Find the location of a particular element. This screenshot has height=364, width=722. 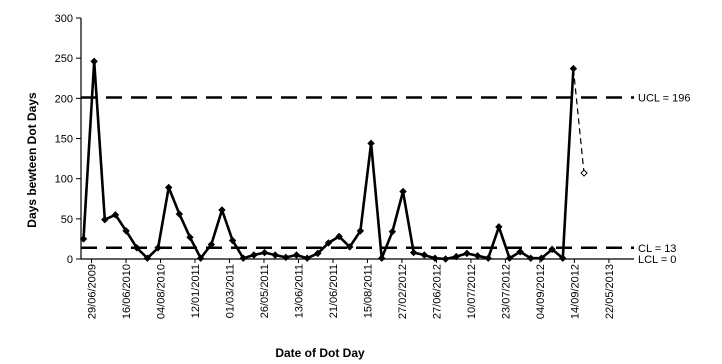

y-tick-label: 100 is located at coordinates (64, 180).